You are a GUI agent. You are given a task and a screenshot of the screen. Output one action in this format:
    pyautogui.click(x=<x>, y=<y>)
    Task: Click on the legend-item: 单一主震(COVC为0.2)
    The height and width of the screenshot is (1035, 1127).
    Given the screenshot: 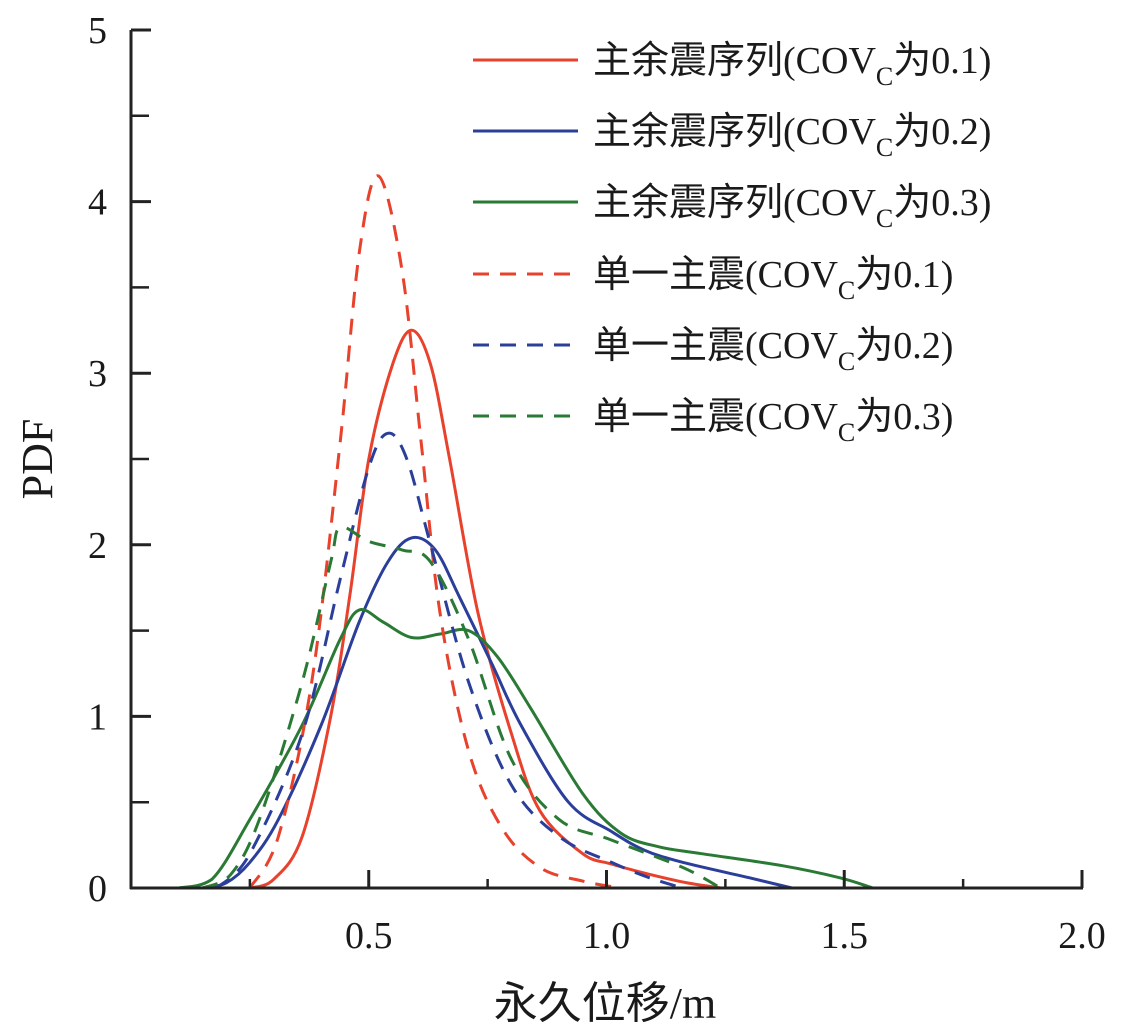 What is the action you would take?
    pyautogui.click(x=713, y=350)
    